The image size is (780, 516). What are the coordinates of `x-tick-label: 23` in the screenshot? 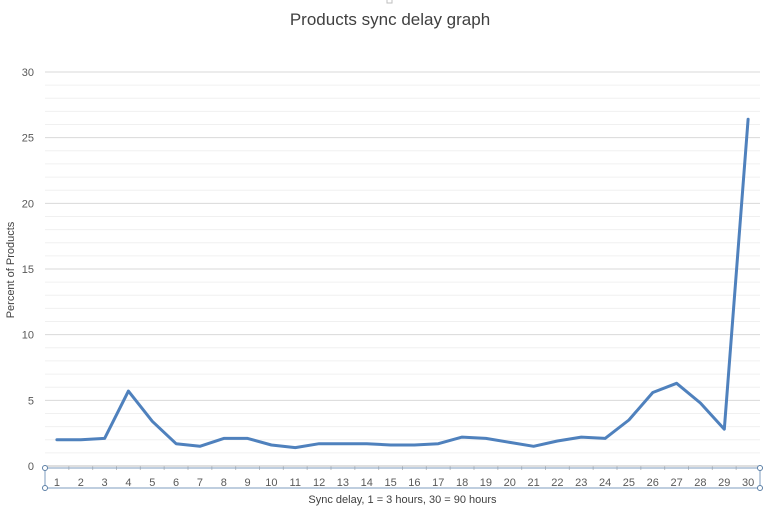 It's located at (581, 483).